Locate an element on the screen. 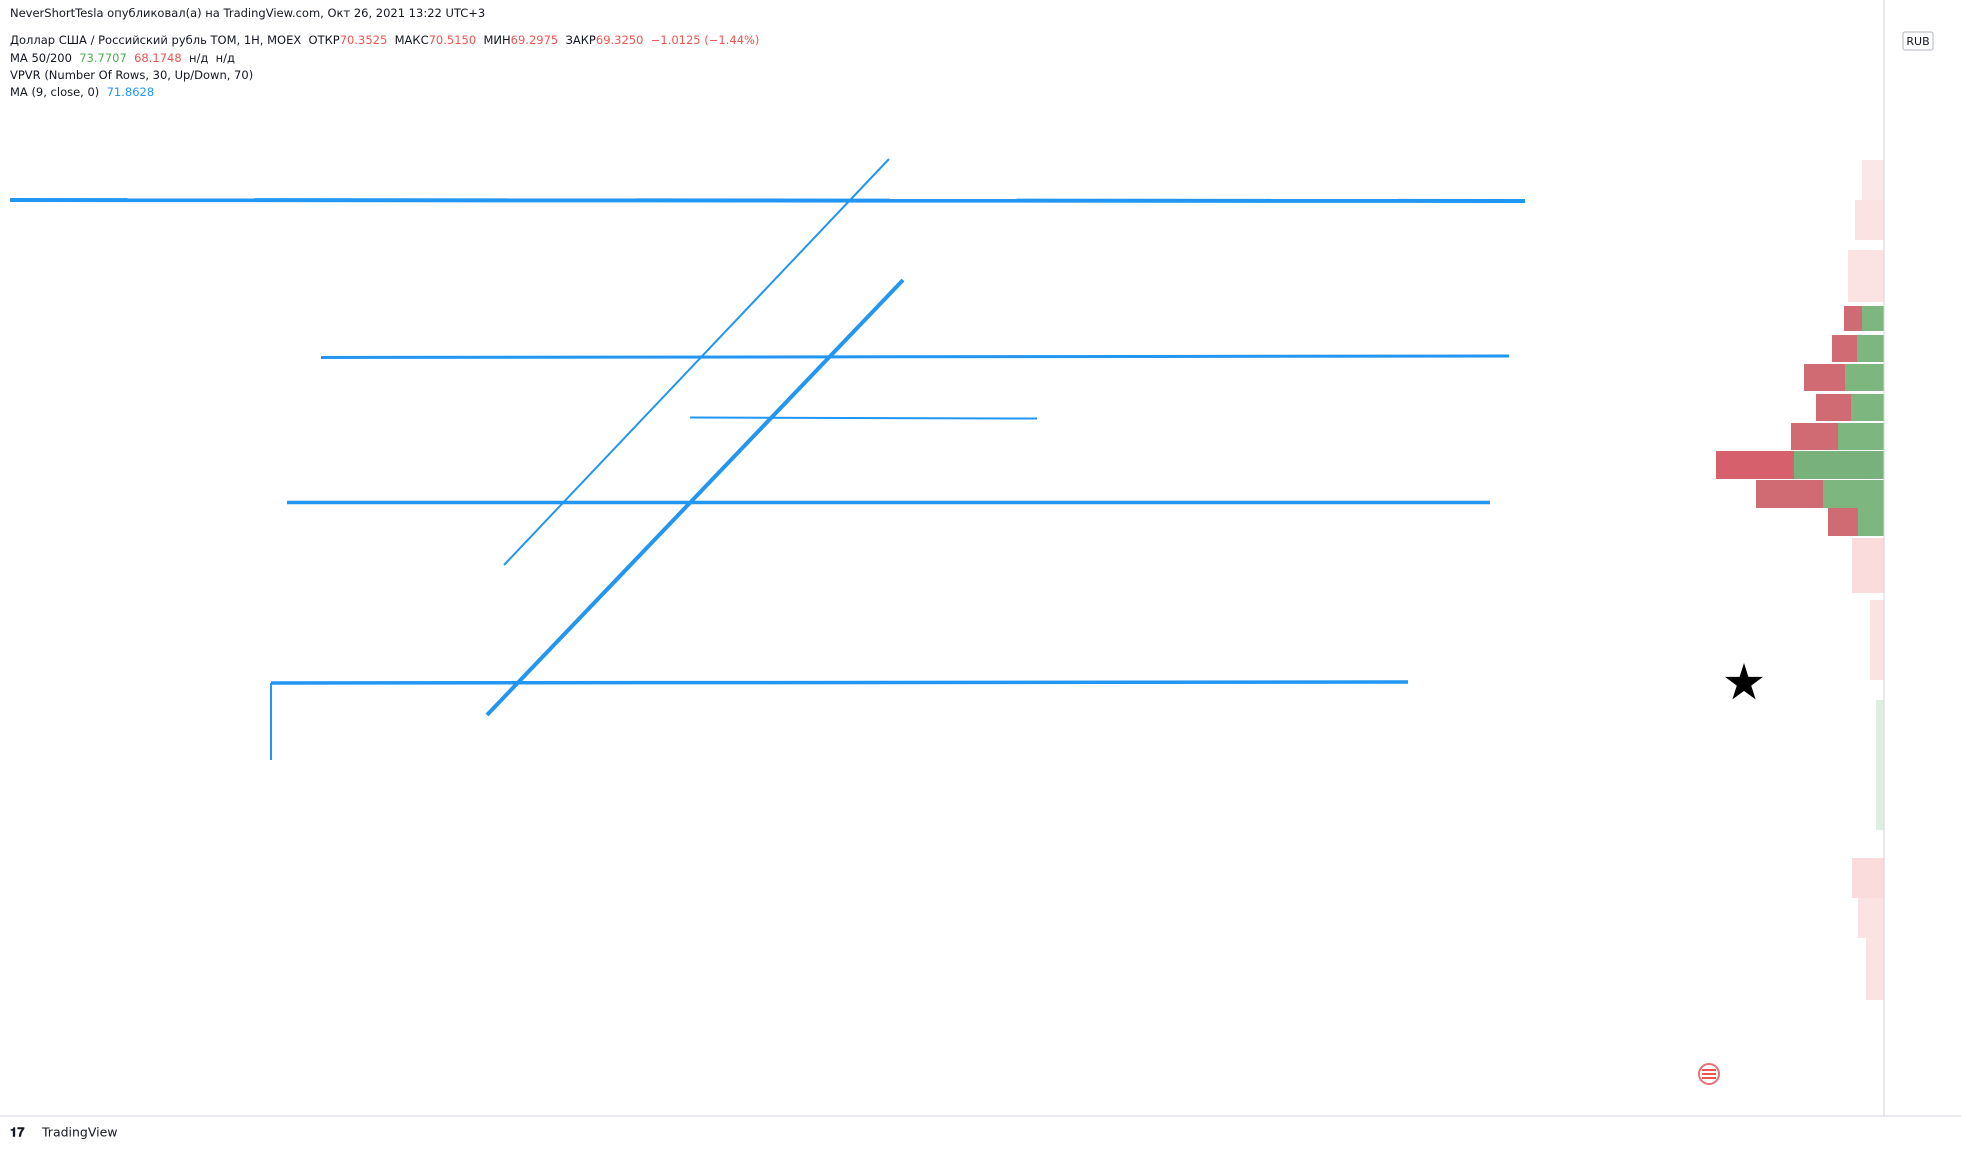 This screenshot has height=1152, width=1961. currency: RUB is located at coordinates (1917, 41).